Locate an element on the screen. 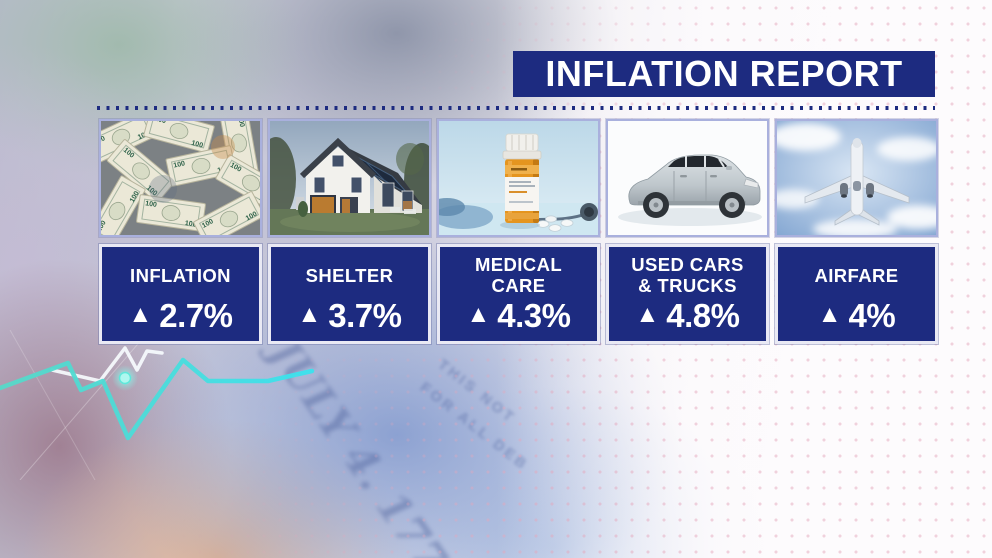  card-medical-care: MEDICAL CARE ▲ 4.3% is located at coordinates (518, 231).